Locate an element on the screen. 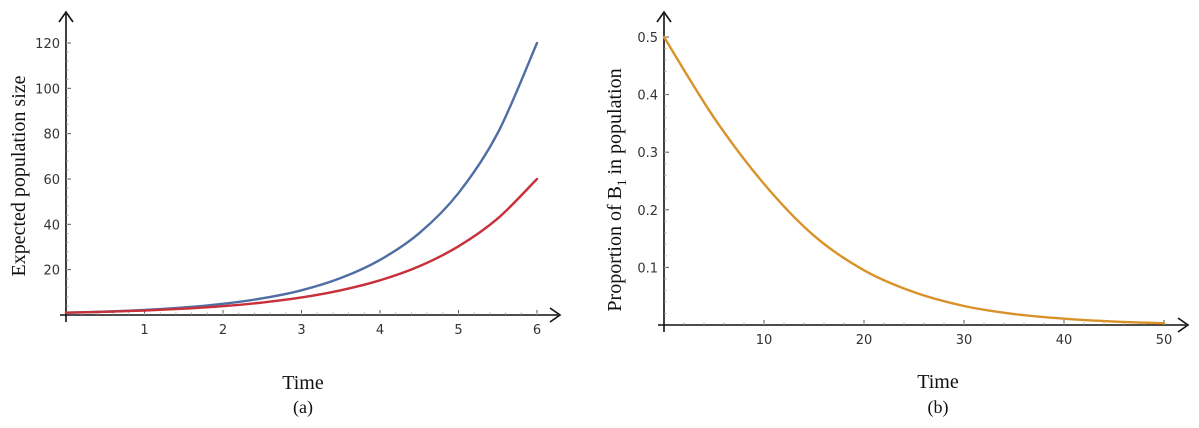  panel-b-x-tick-label: 50 is located at coordinates (1164, 340).